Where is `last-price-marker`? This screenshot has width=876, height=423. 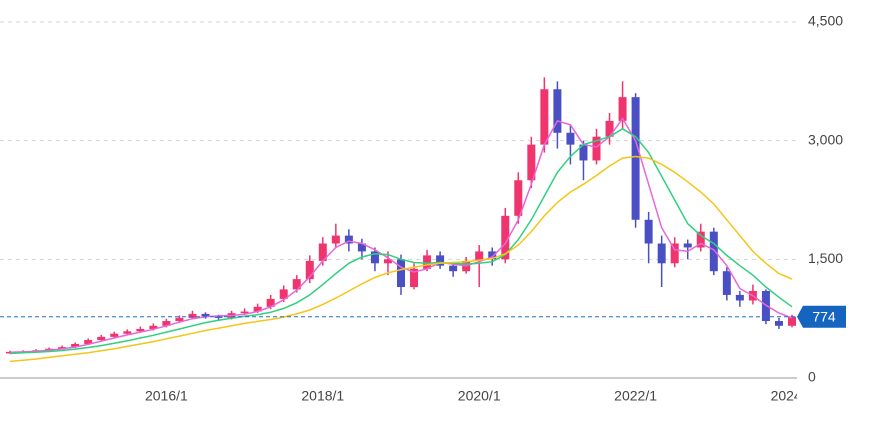 last-price-marker is located at coordinates (821, 316).